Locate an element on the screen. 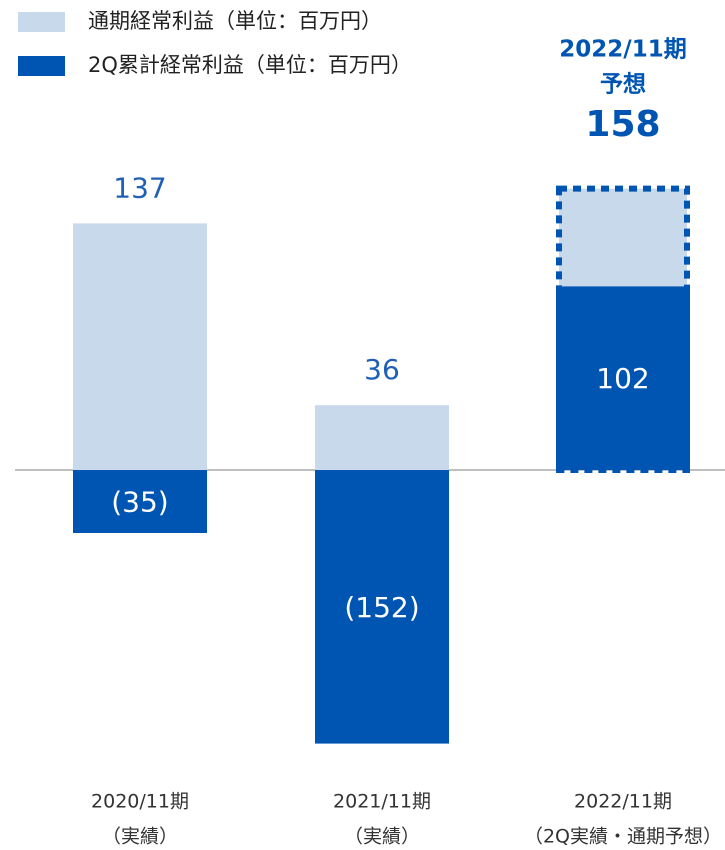 This screenshot has height=850, width=725. x-tick-label: （2Q実績・通期予想） is located at coordinates (623, 837).